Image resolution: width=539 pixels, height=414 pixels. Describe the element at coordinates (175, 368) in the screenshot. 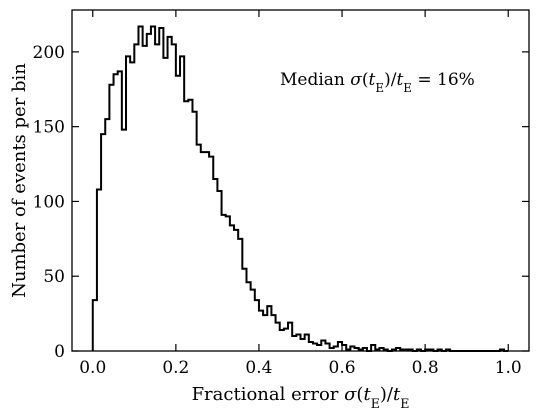

I see `x-tick-label: 0.2` at that location.